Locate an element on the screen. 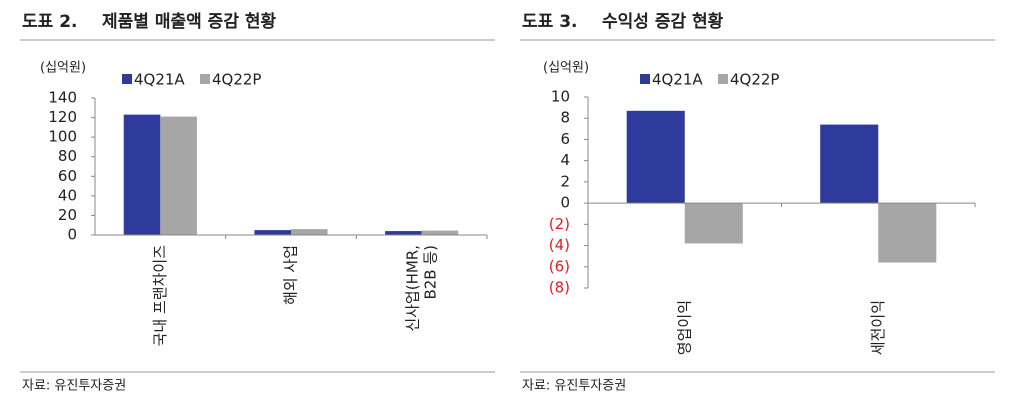  x-tick-label: 세전이익 is located at coordinates (878, 327).